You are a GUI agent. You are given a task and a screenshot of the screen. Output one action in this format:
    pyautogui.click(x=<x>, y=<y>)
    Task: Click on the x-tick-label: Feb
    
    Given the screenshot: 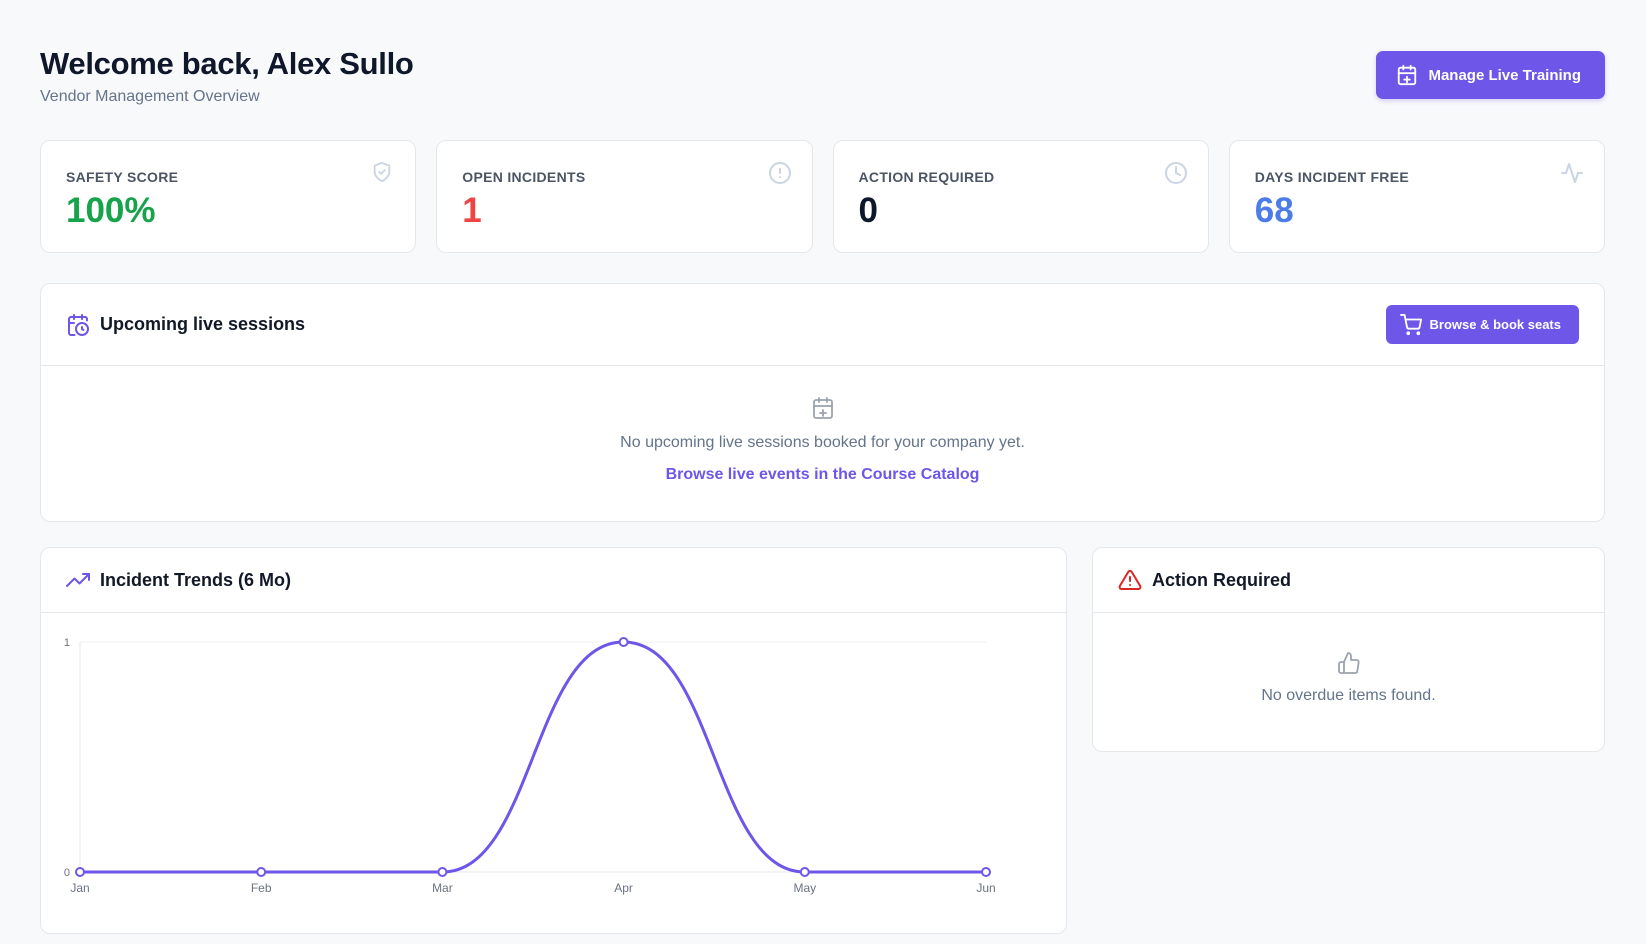 What is the action you would take?
    pyautogui.click(x=261, y=888)
    